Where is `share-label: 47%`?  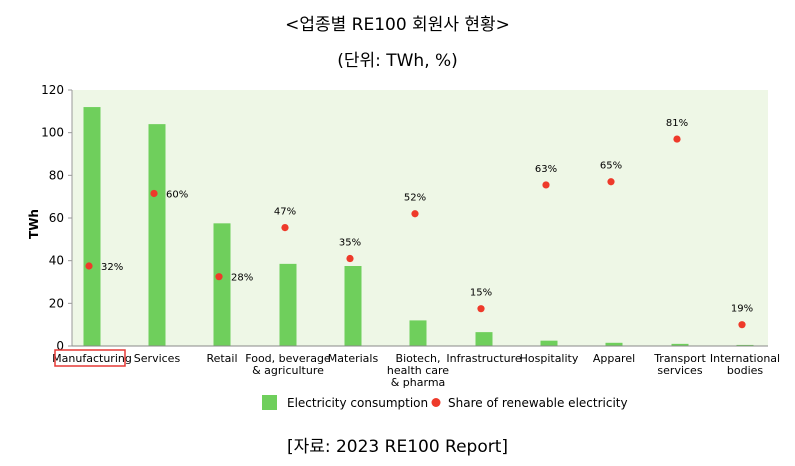
share-label: 47% is located at coordinates (285, 212).